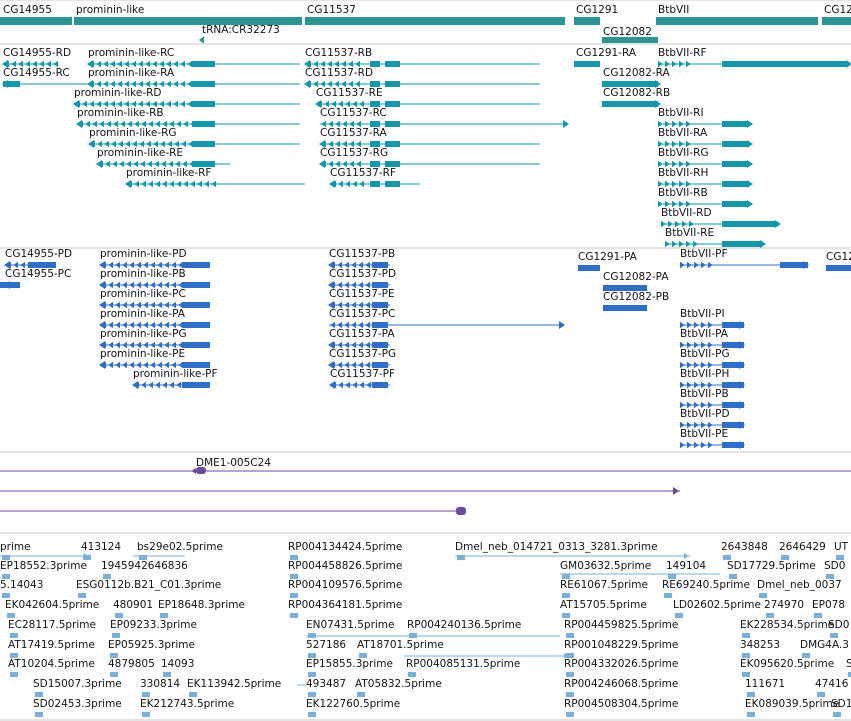  What do you see at coordinates (604, 585) in the screenshot?
I see `est-label: RE61067.5prime` at bounding box center [604, 585].